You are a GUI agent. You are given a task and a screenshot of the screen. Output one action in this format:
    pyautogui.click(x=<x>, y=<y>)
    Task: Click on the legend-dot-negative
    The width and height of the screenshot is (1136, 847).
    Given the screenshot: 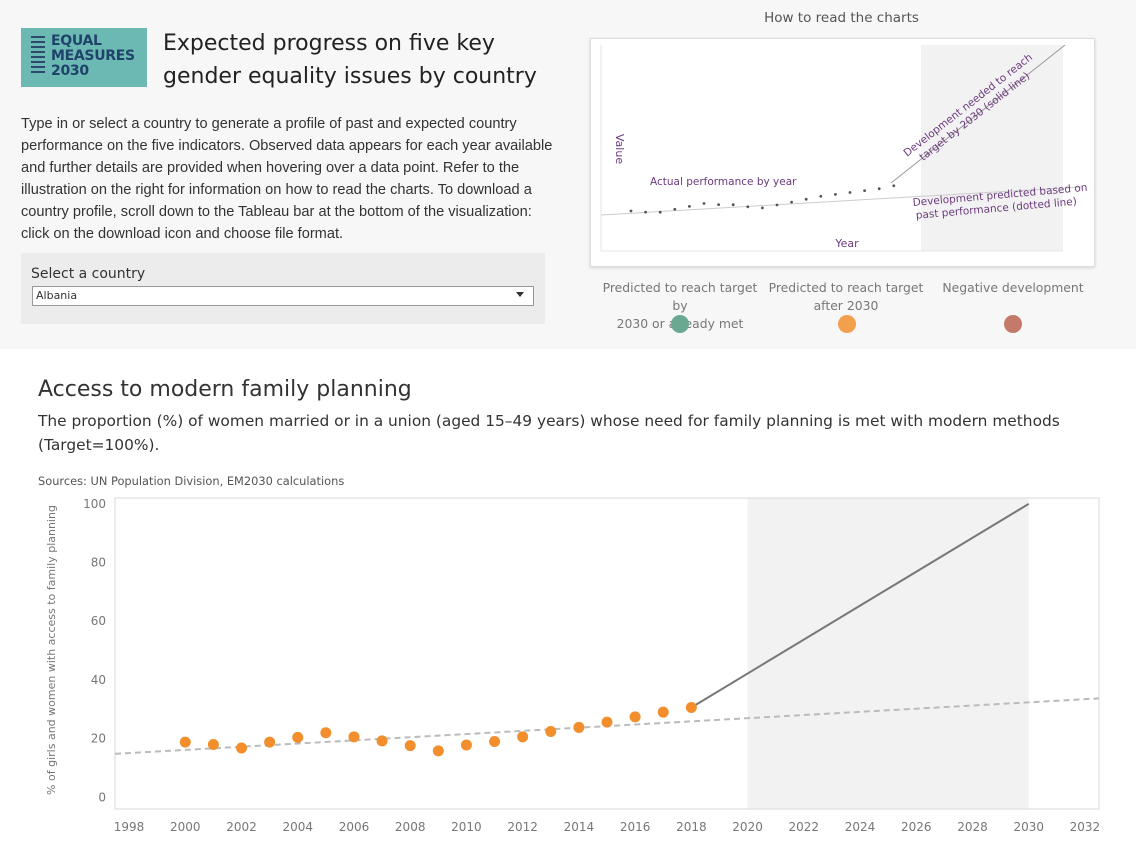 What is the action you would take?
    pyautogui.click(x=1013, y=324)
    